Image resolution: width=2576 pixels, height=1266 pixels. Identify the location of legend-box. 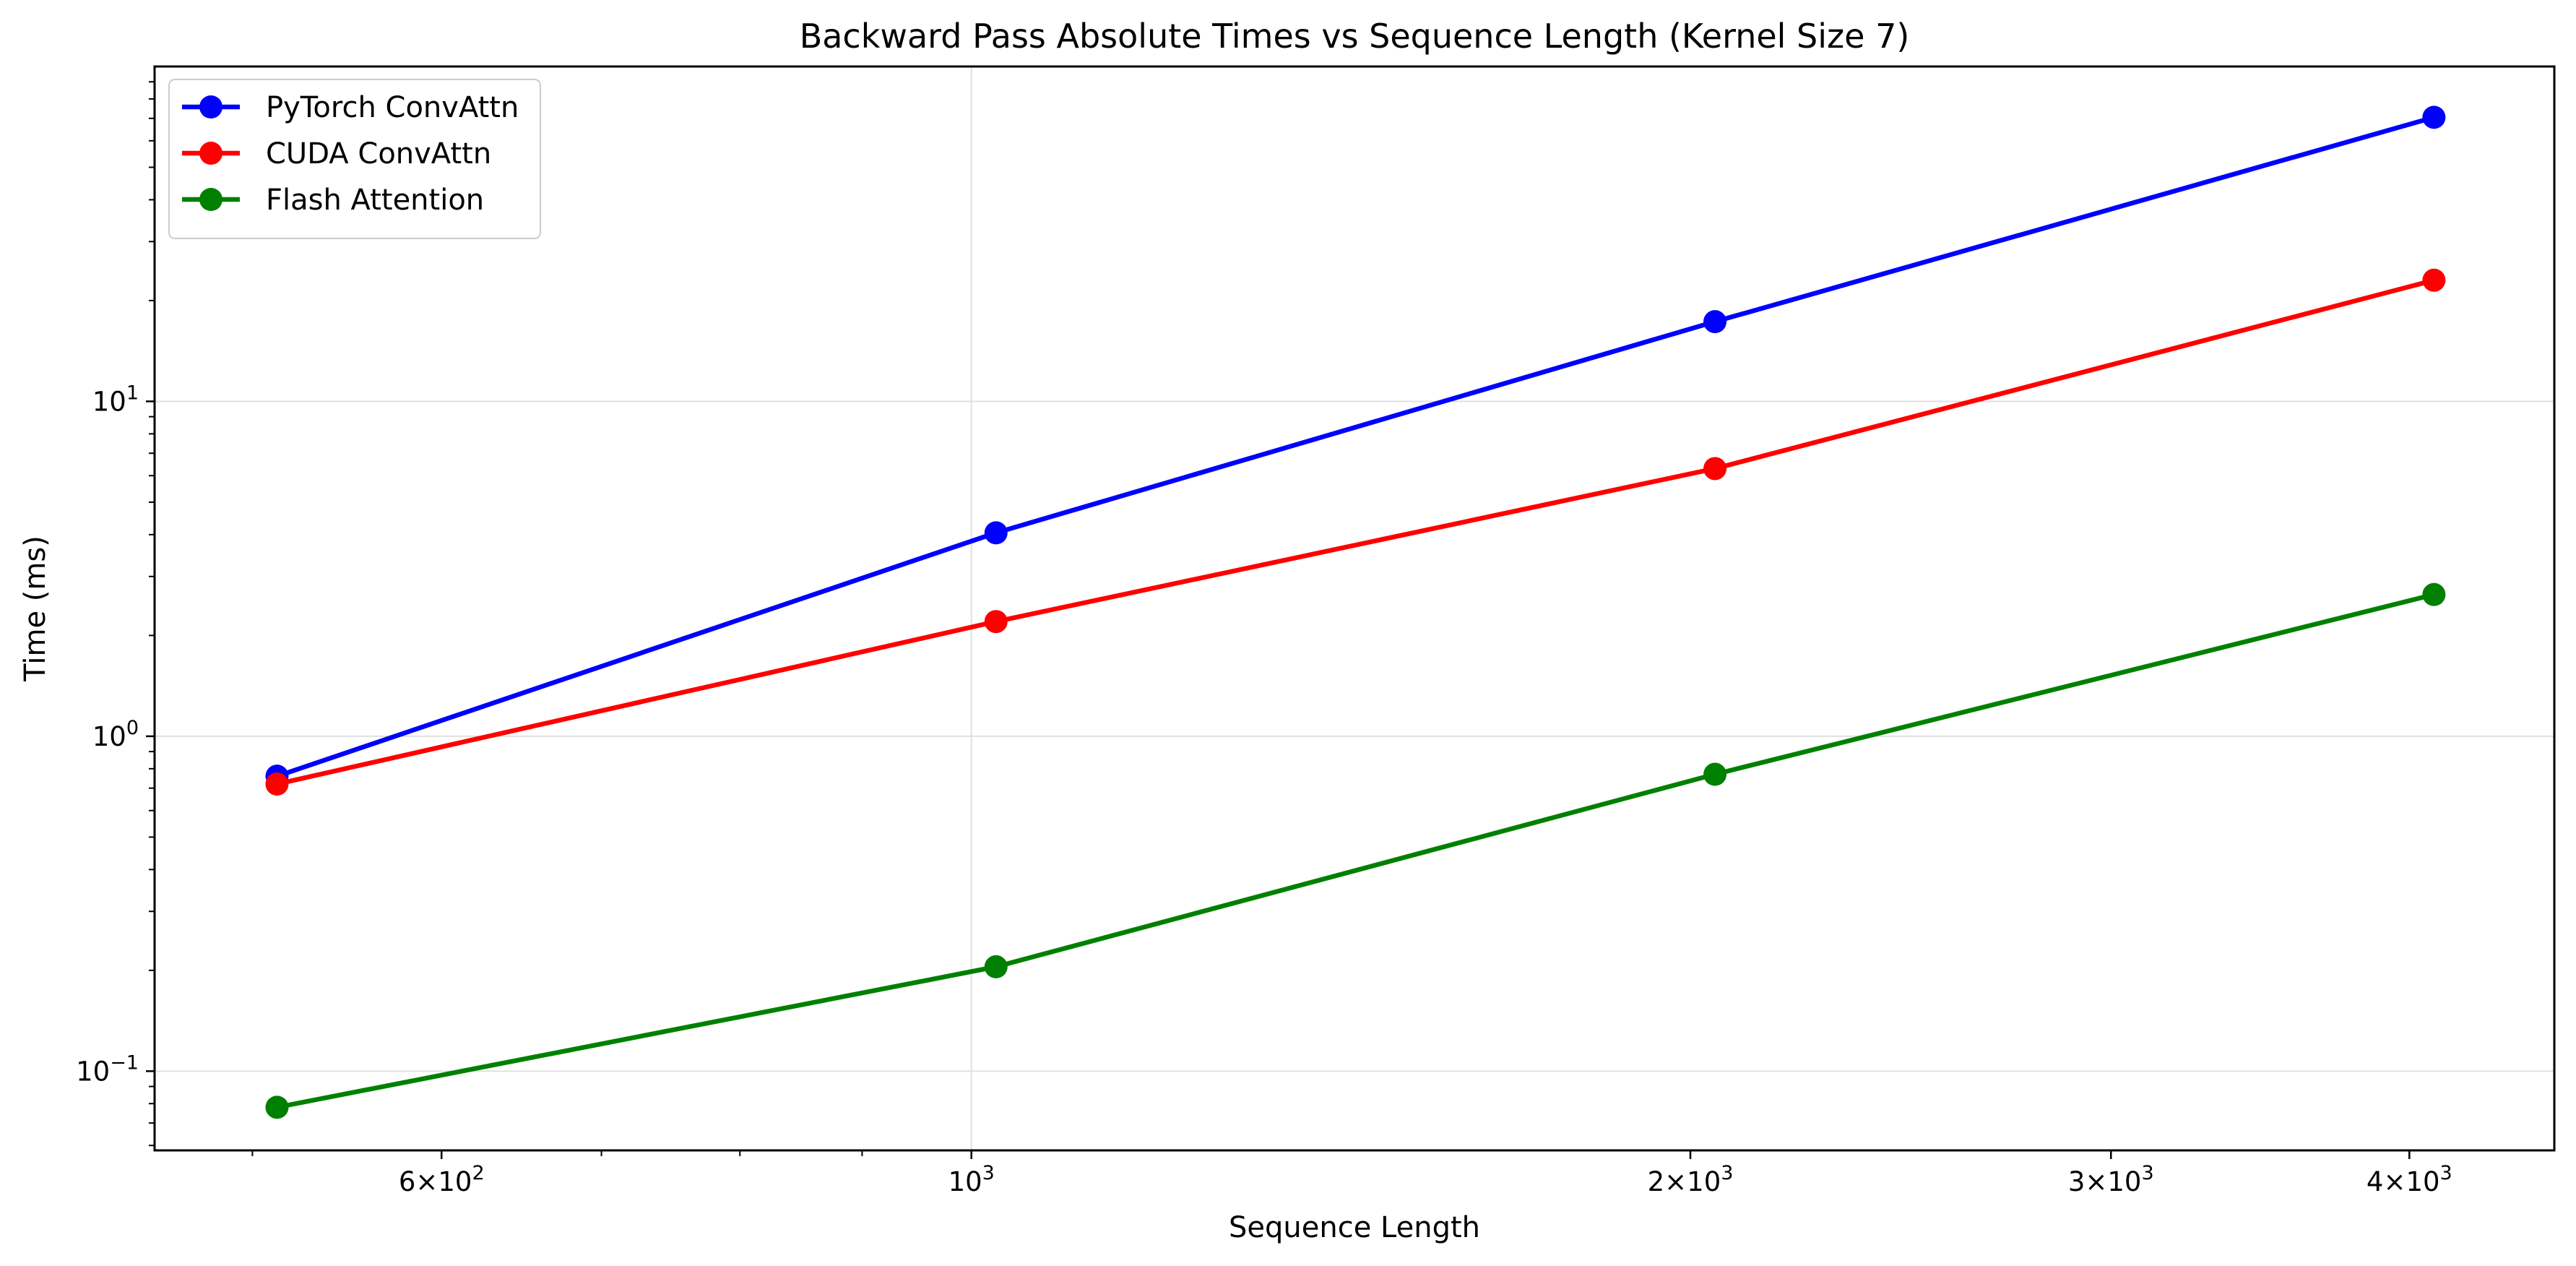
(355, 159).